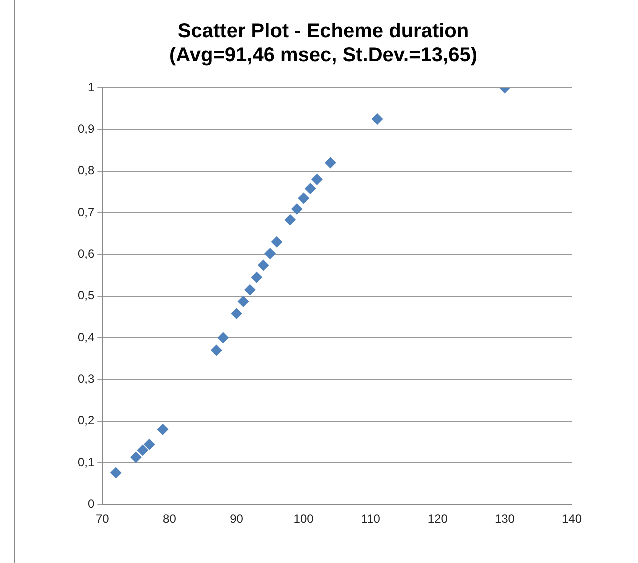  What do you see at coordinates (86, 253) in the screenshot?
I see `y-tick-label: 0,6` at bounding box center [86, 253].